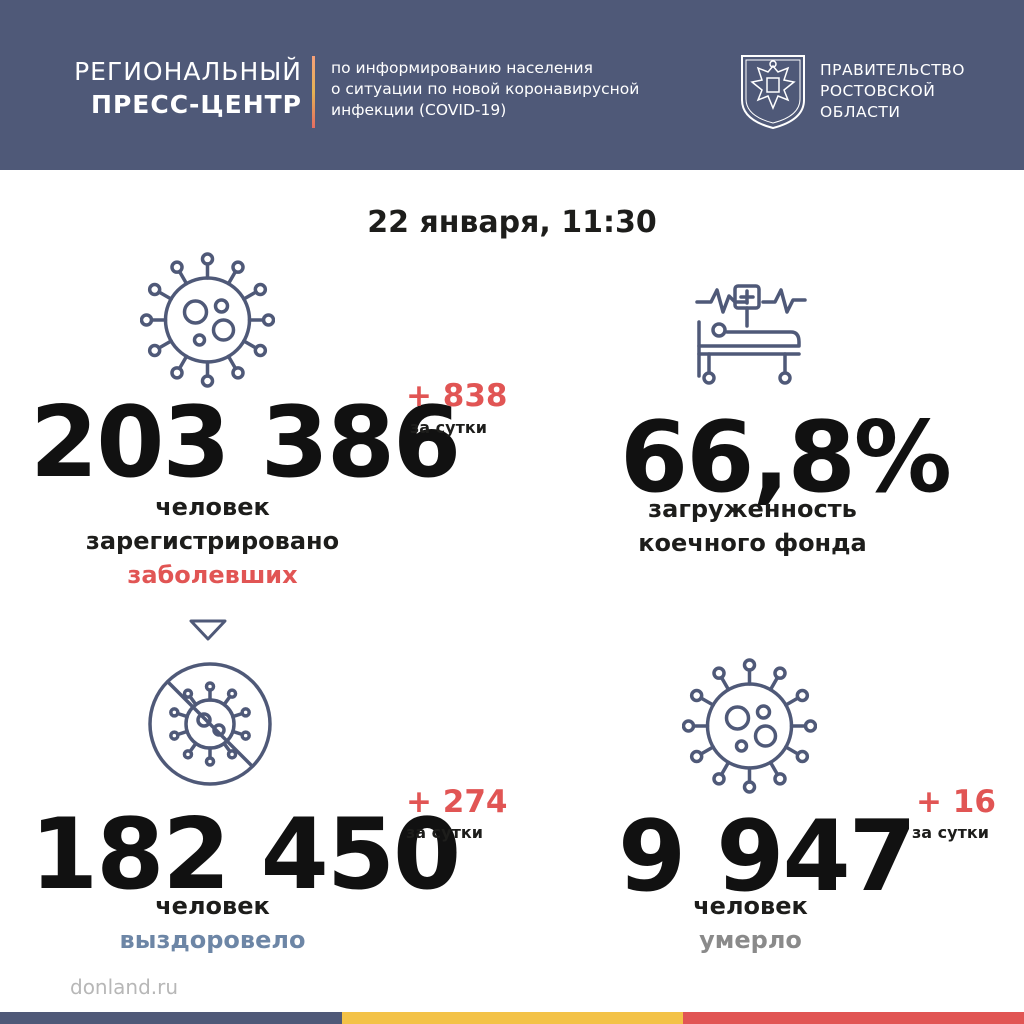 Image resolution: width=1024 pixels, height=1024 pixels. What do you see at coordinates (956, 802) in the screenshot?
I see `deaths-delta: + 16` at bounding box center [956, 802].